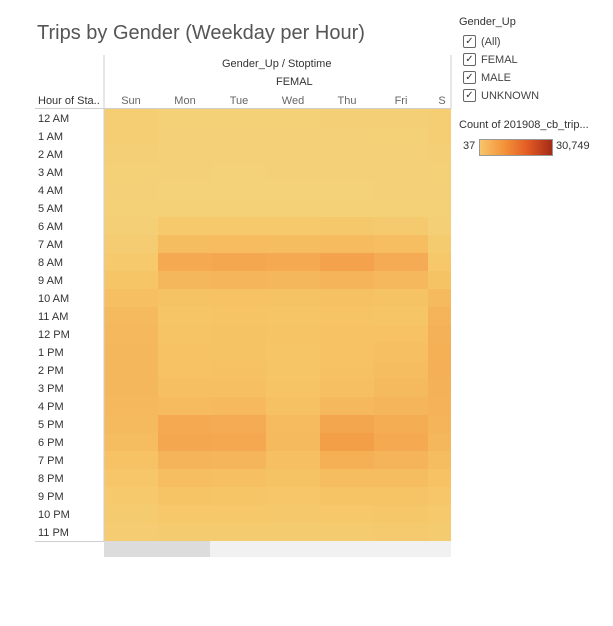 This screenshot has height=626, width=613. Describe the element at coordinates (501, 95) in the screenshot. I see `filter-item-unknown: ✓ UNKNOWN` at that location.